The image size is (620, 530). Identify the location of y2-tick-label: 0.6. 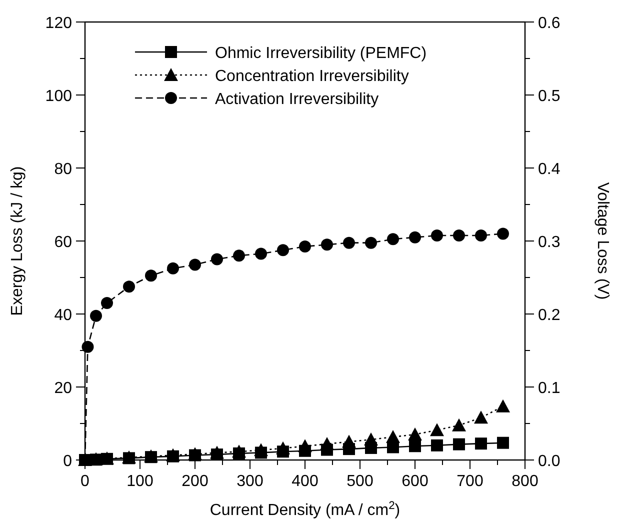
(549, 23).